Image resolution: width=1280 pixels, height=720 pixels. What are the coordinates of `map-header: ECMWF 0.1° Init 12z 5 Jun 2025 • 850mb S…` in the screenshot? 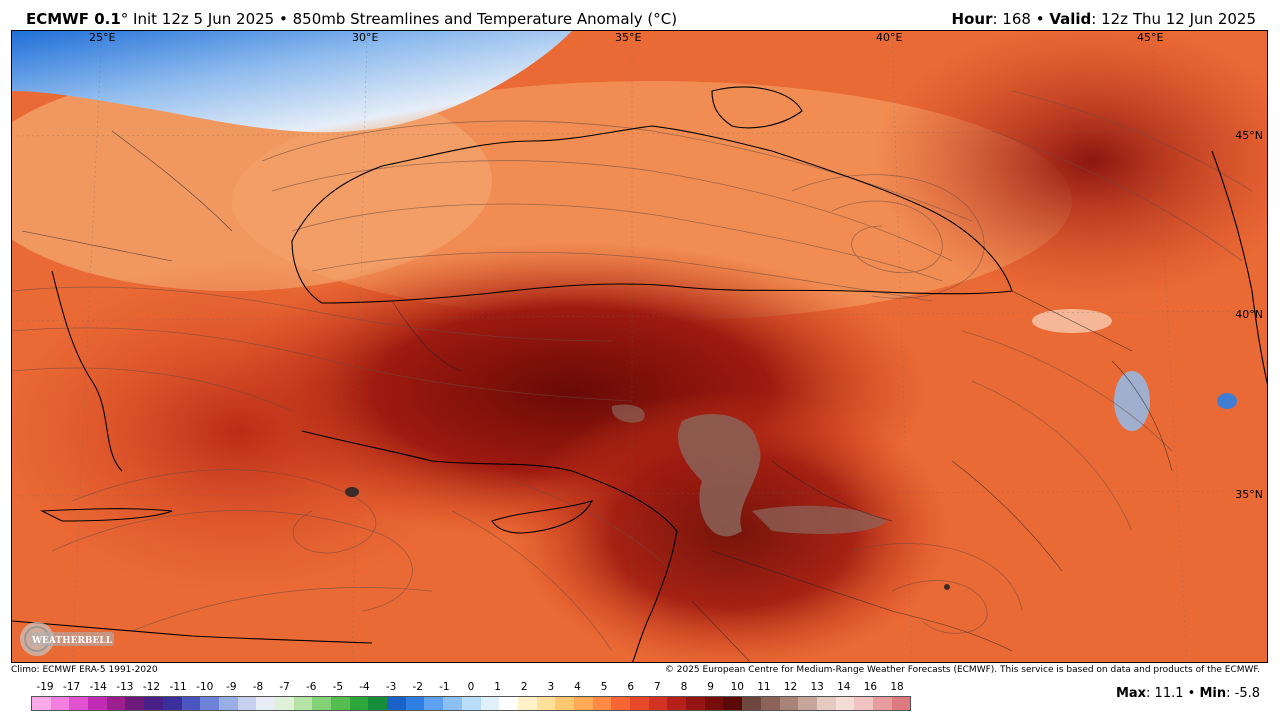 It's located at (640, 15).